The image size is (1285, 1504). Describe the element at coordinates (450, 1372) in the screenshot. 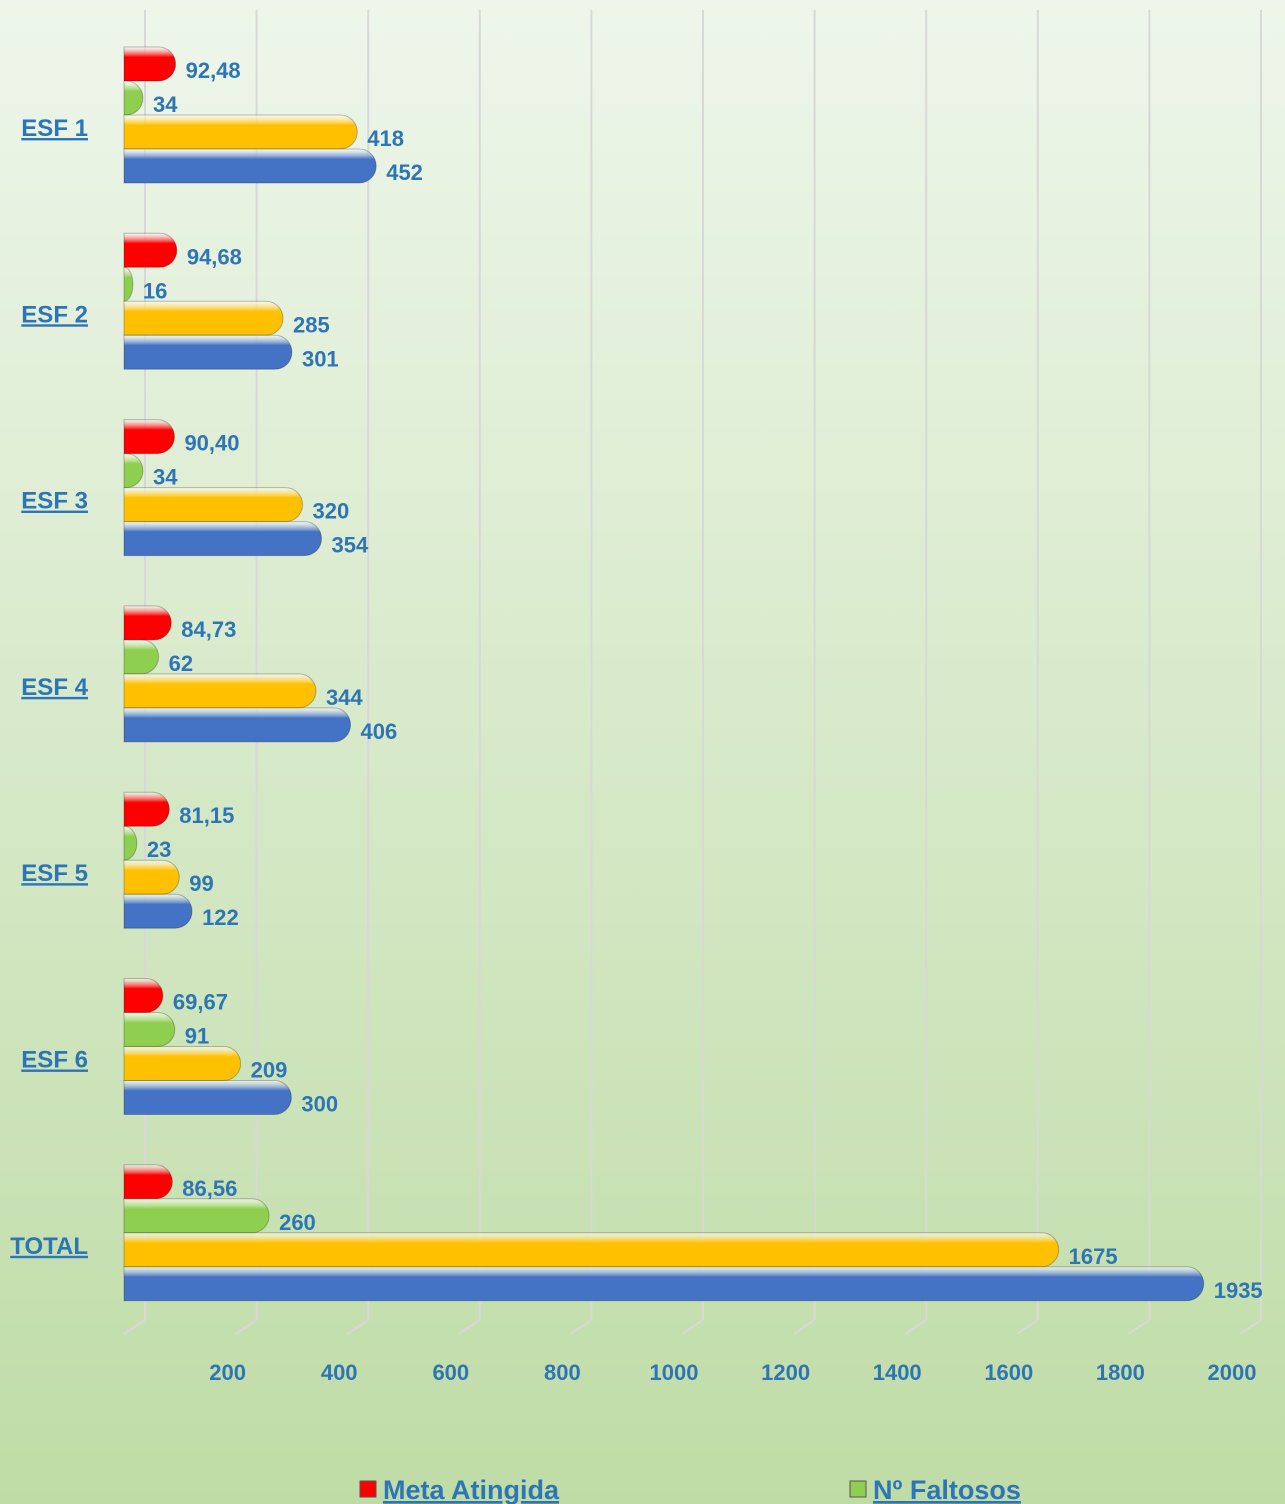

I see `x-tick-label: 600` at that location.